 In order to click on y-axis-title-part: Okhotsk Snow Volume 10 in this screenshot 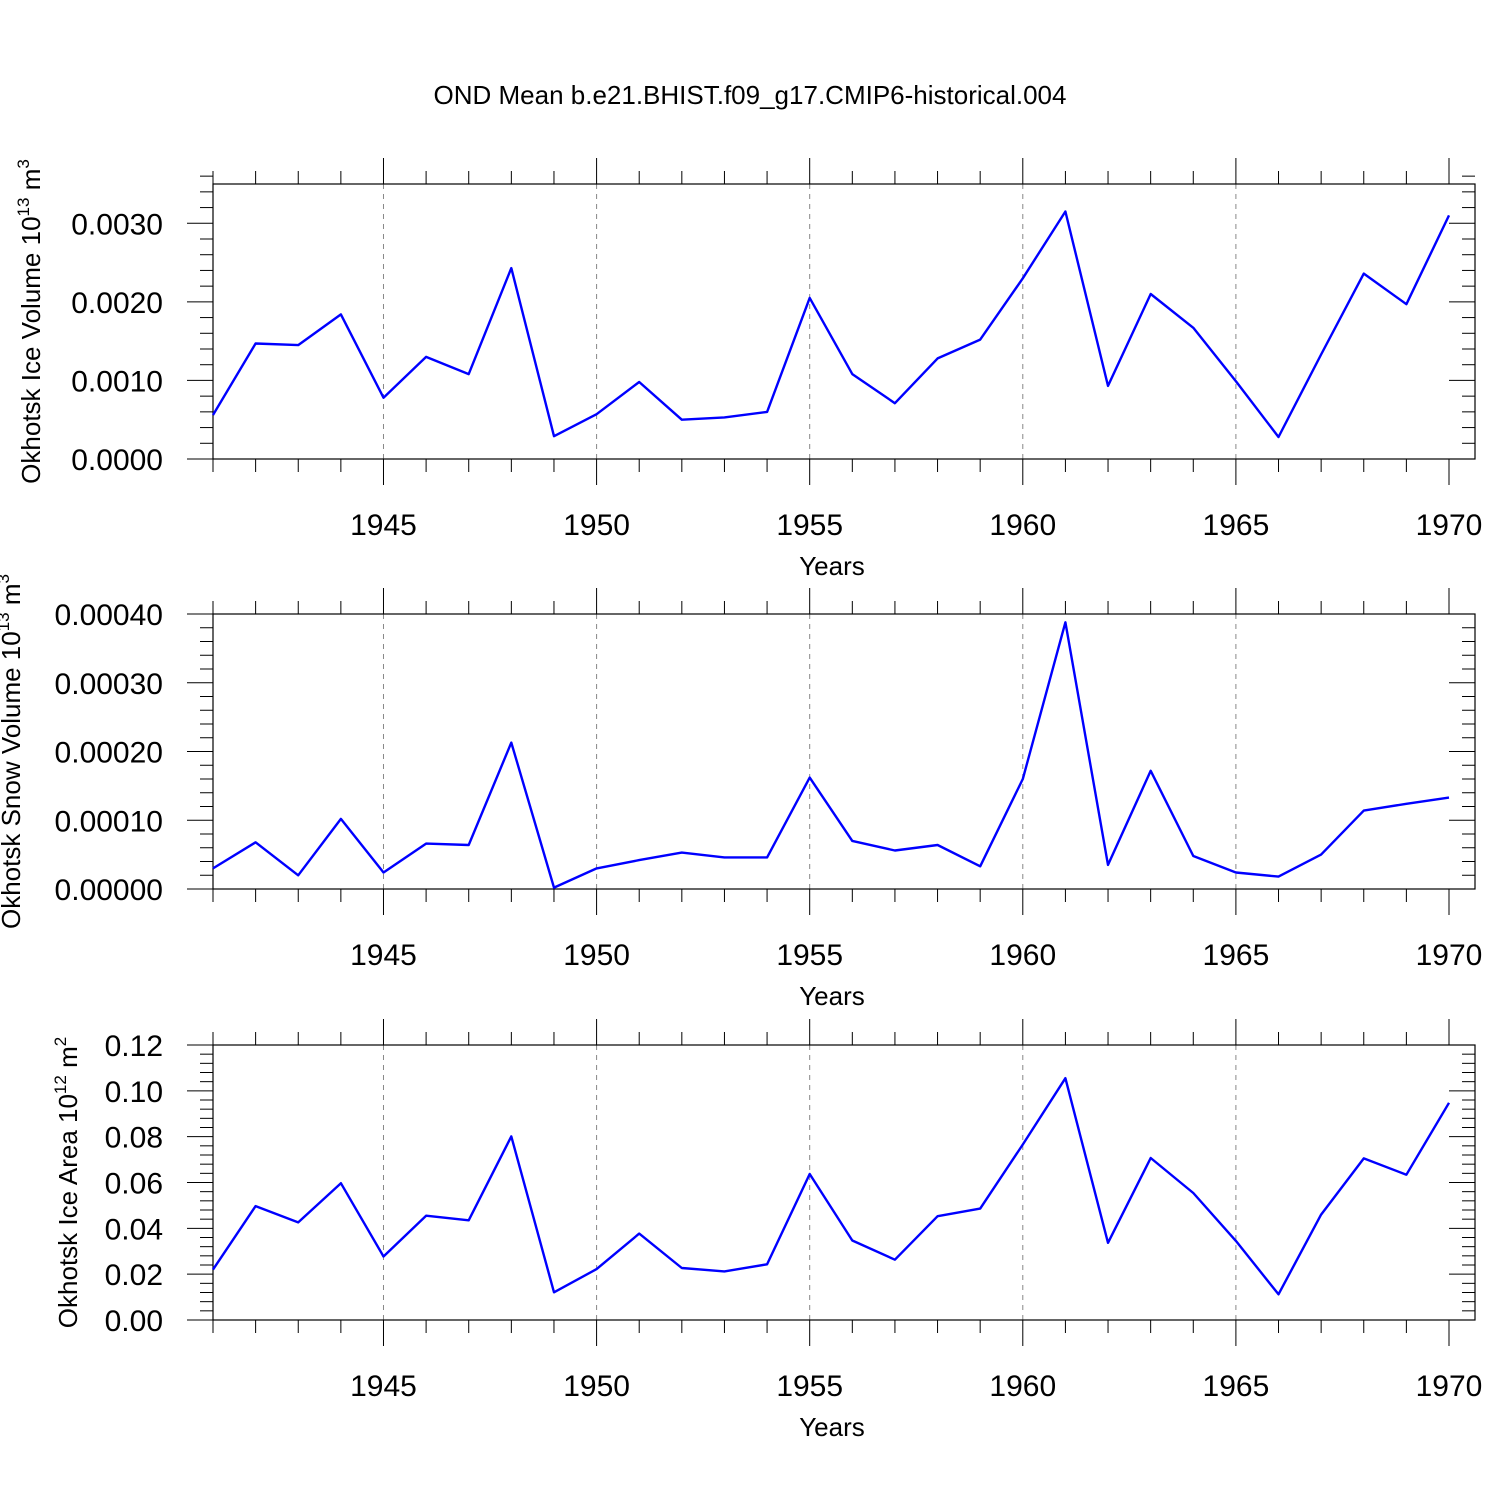, I will do `click(13, 780)`.